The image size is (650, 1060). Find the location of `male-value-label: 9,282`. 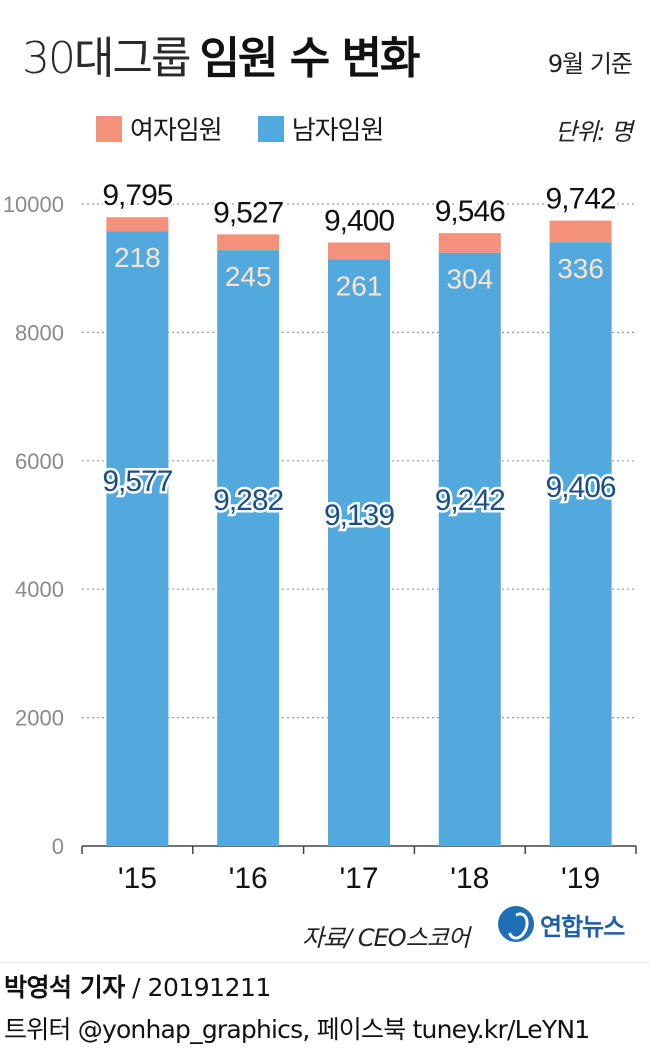

male-value-label: 9,282 is located at coordinates (248, 500).